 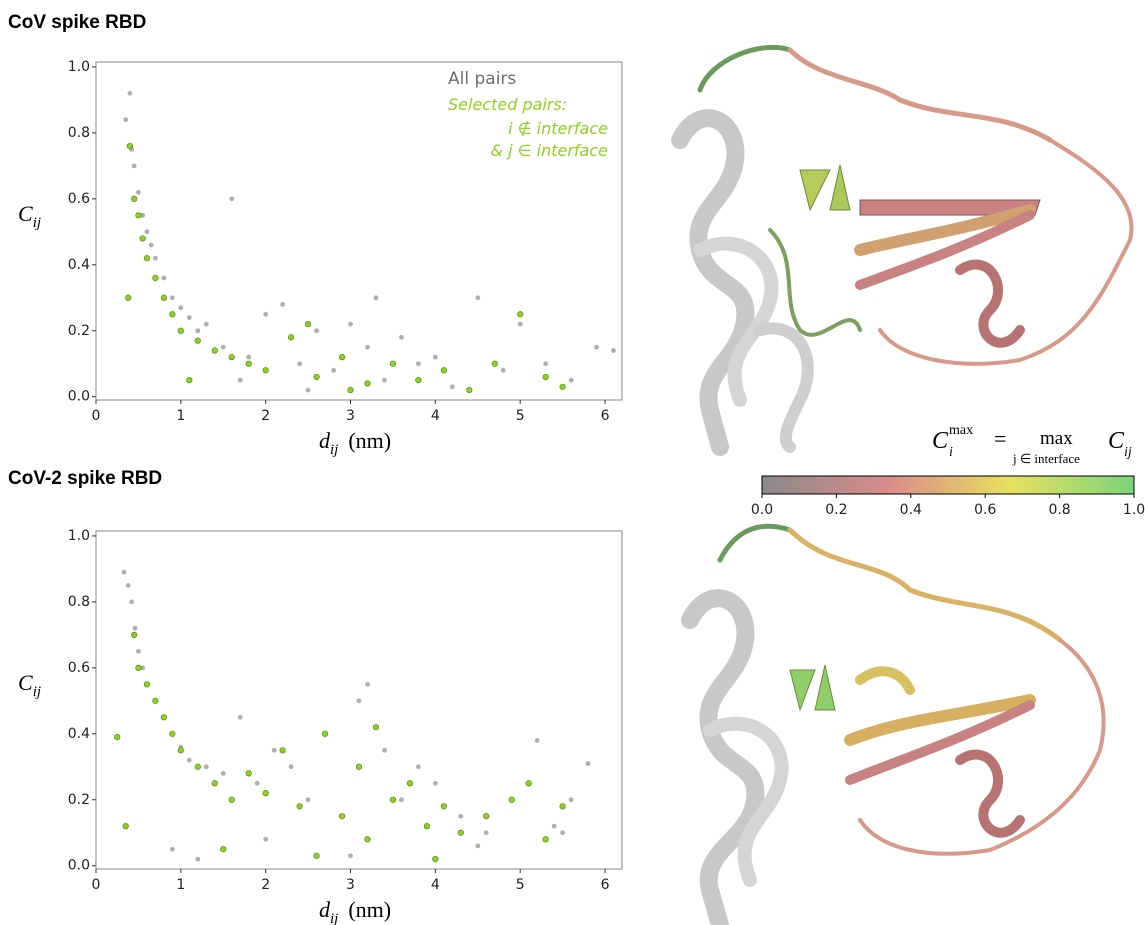 What do you see at coordinates (79, 734) in the screenshot?
I see `y-tick-label: 0.4` at bounding box center [79, 734].